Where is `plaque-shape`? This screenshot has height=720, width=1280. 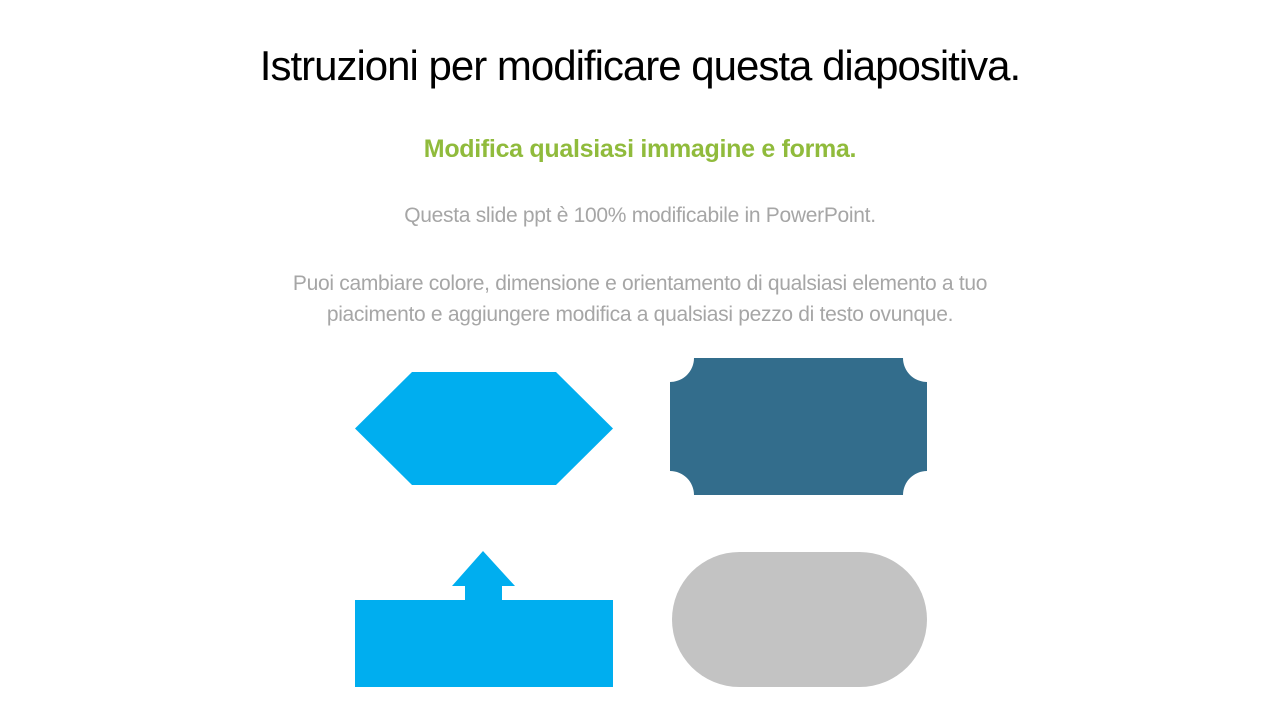 plaque-shape is located at coordinates (798, 426).